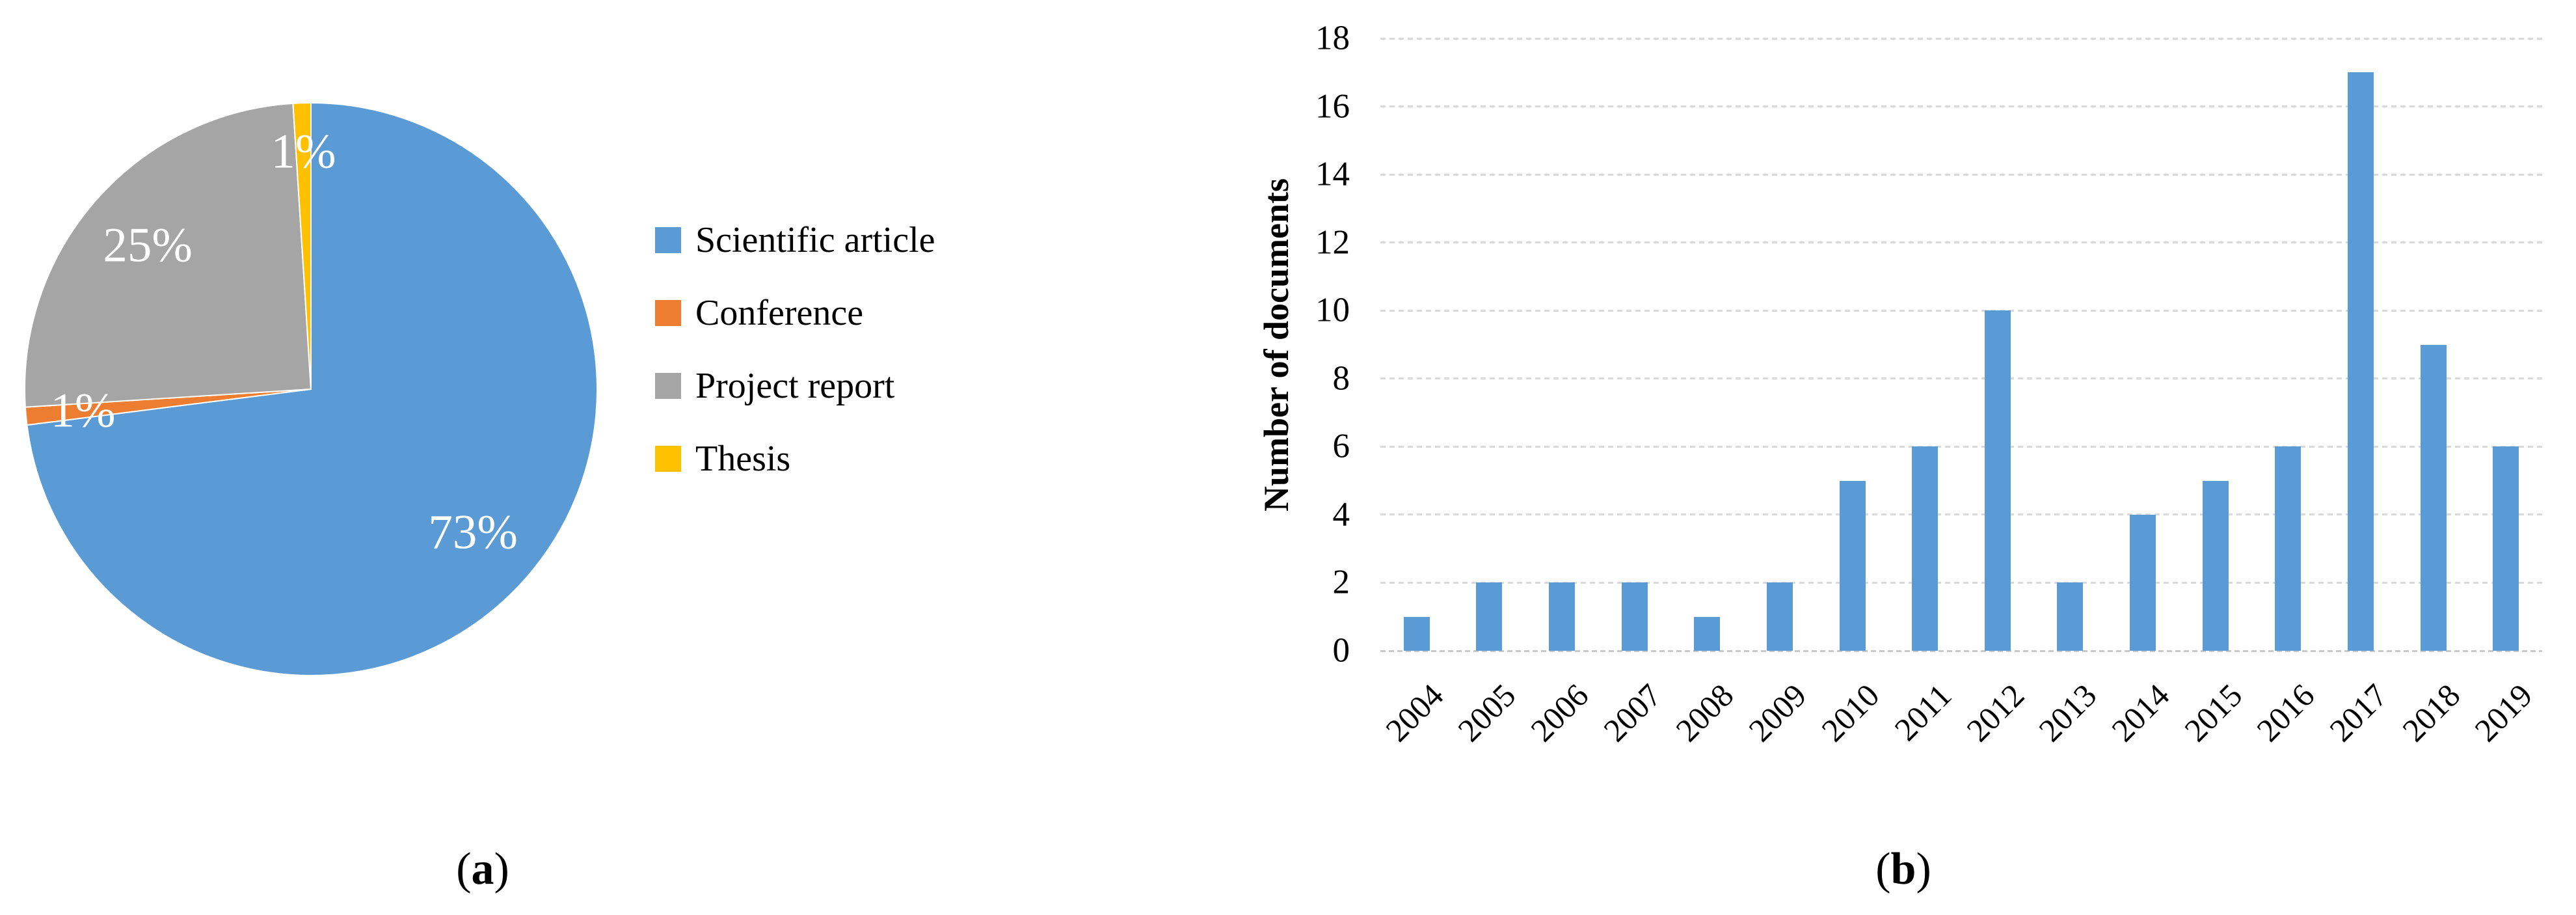 The width and height of the screenshot is (2576, 915). What do you see at coordinates (1332, 242) in the screenshot?
I see `y-axis-tick-label-12: 12` at bounding box center [1332, 242].